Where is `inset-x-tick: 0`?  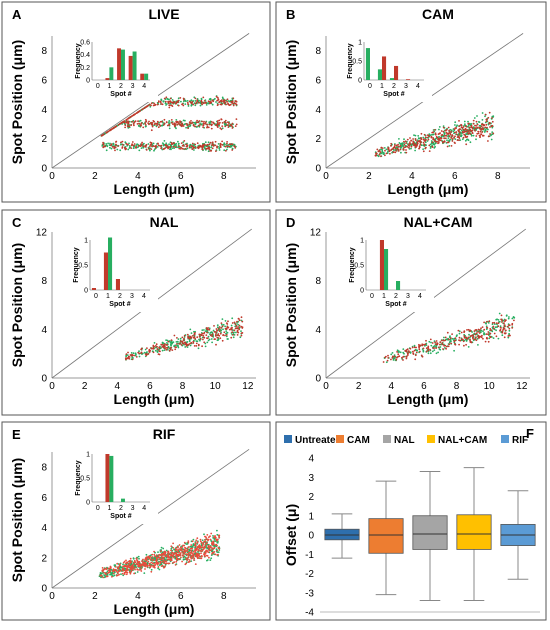 inset-x-tick: 0 is located at coordinates (96, 296).